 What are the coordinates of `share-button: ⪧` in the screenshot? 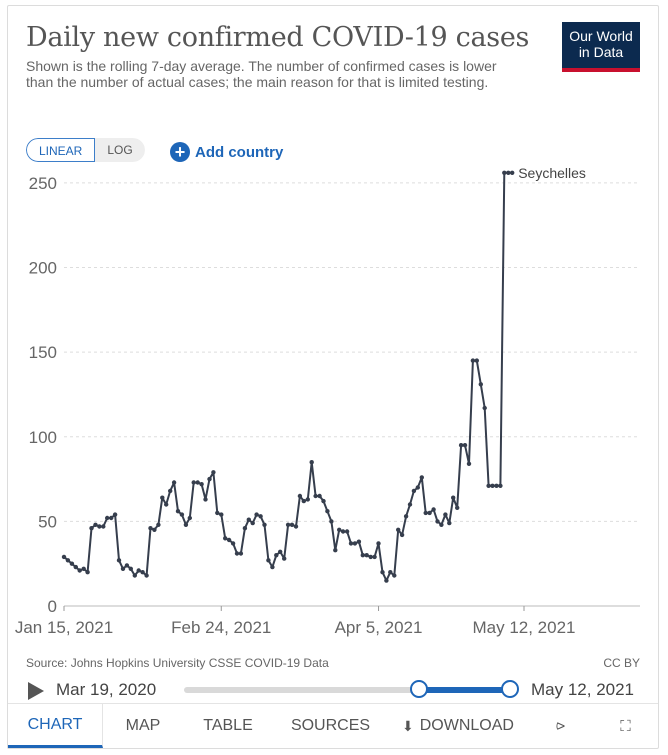 It's located at (560, 726).